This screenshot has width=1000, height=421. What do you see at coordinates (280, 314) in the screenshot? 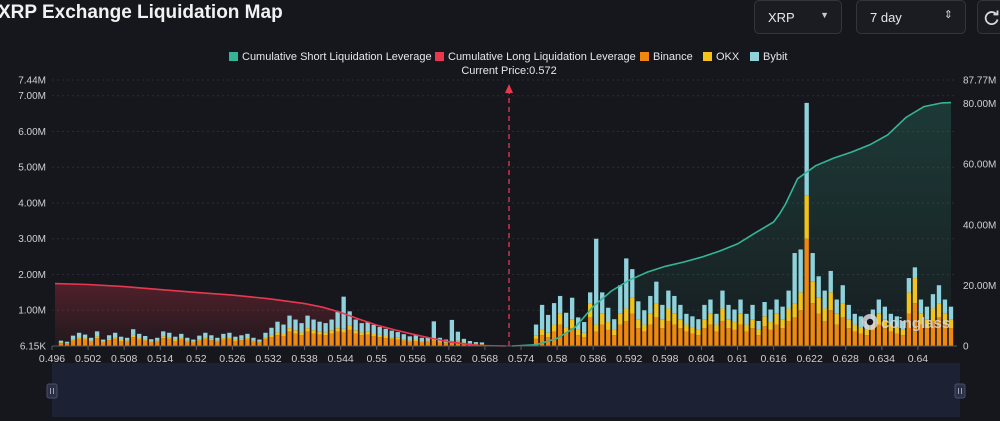
I see `cumulative-long-area` at bounding box center [280, 314].